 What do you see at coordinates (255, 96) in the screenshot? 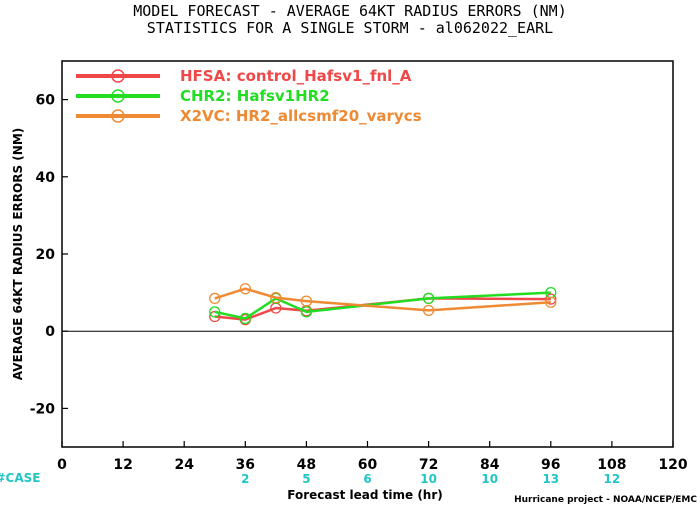
I see `legend-label: CHR2: Hafsv1HR2` at bounding box center [255, 96].